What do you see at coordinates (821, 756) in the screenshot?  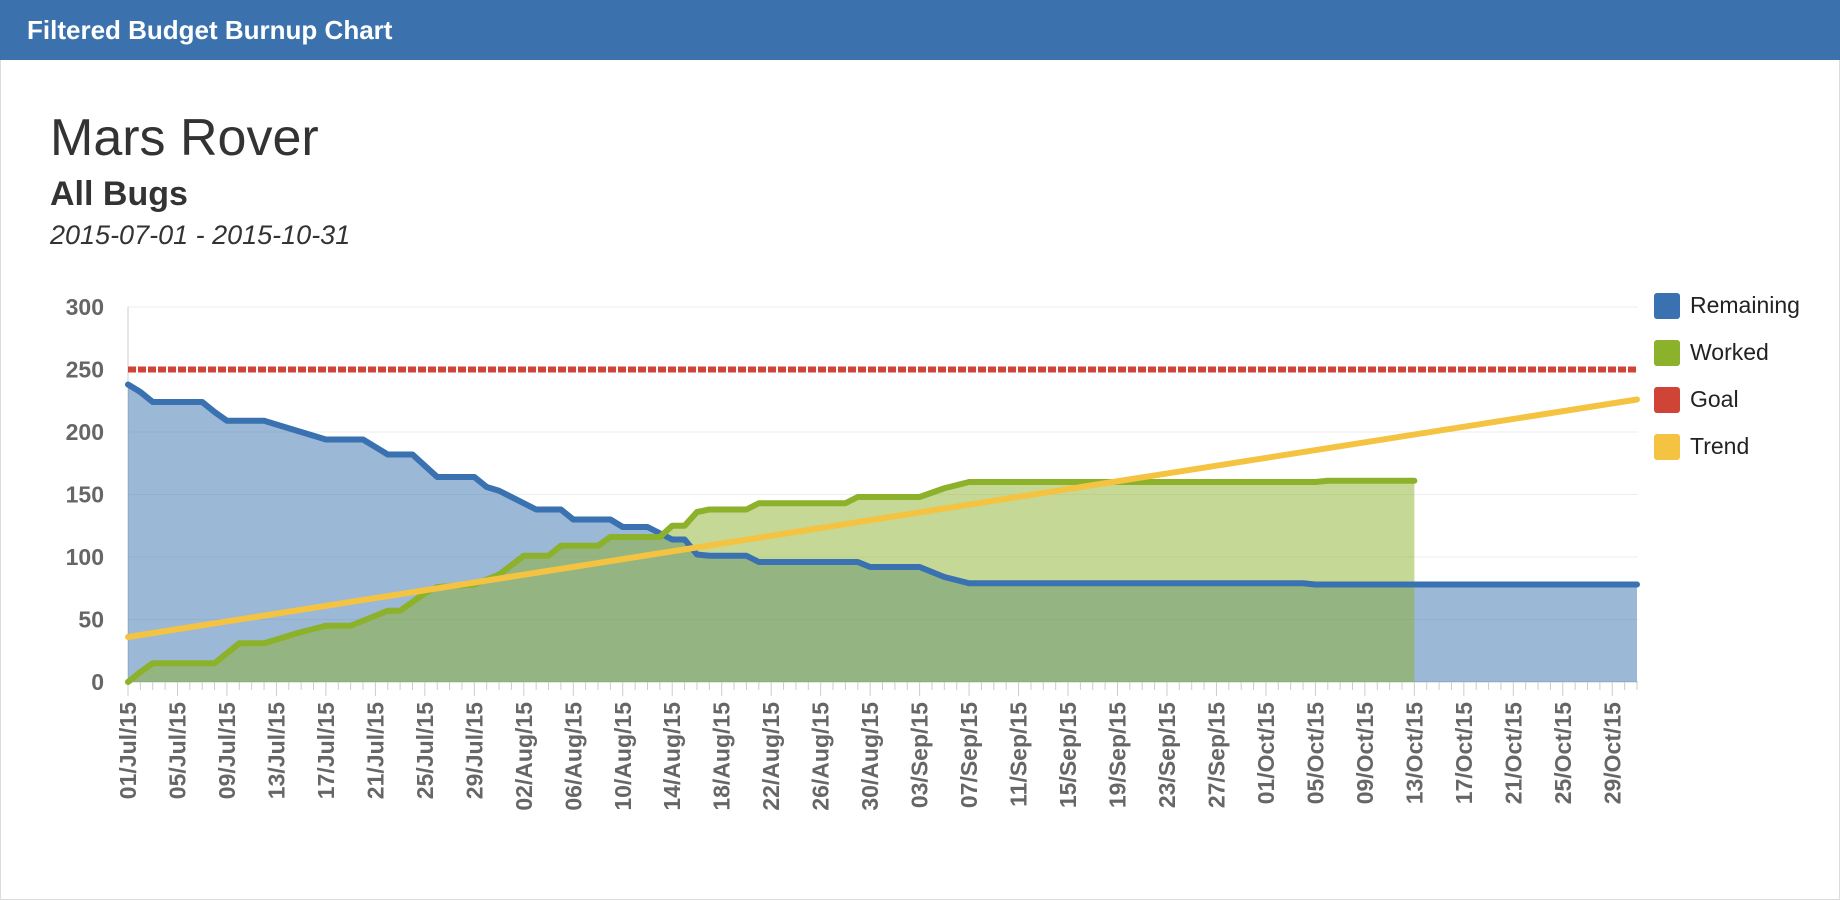 I see `x-tick-label: 26/Aug/15` at bounding box center [821, 756].